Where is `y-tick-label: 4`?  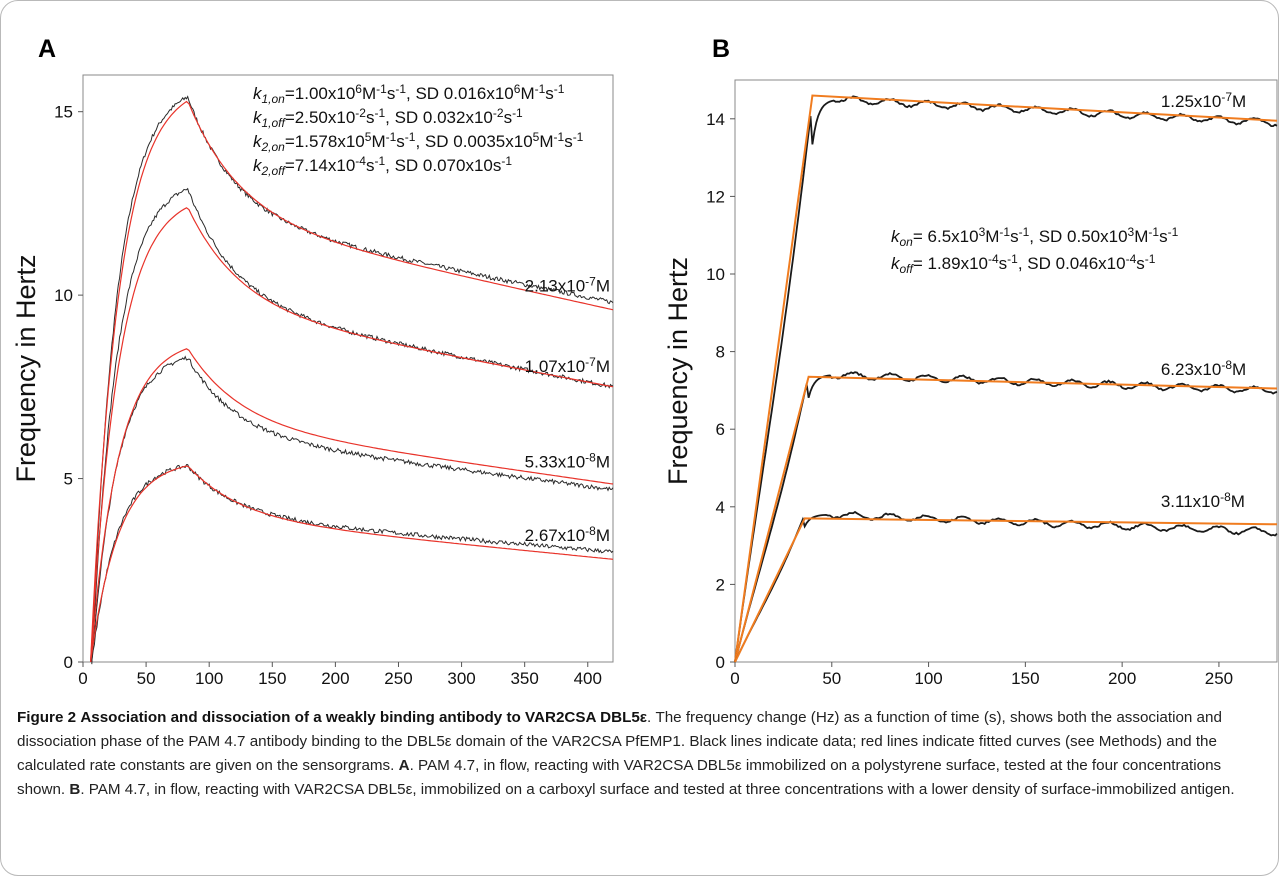 y-tick-label: 4 is located at coordinates (720, 507).